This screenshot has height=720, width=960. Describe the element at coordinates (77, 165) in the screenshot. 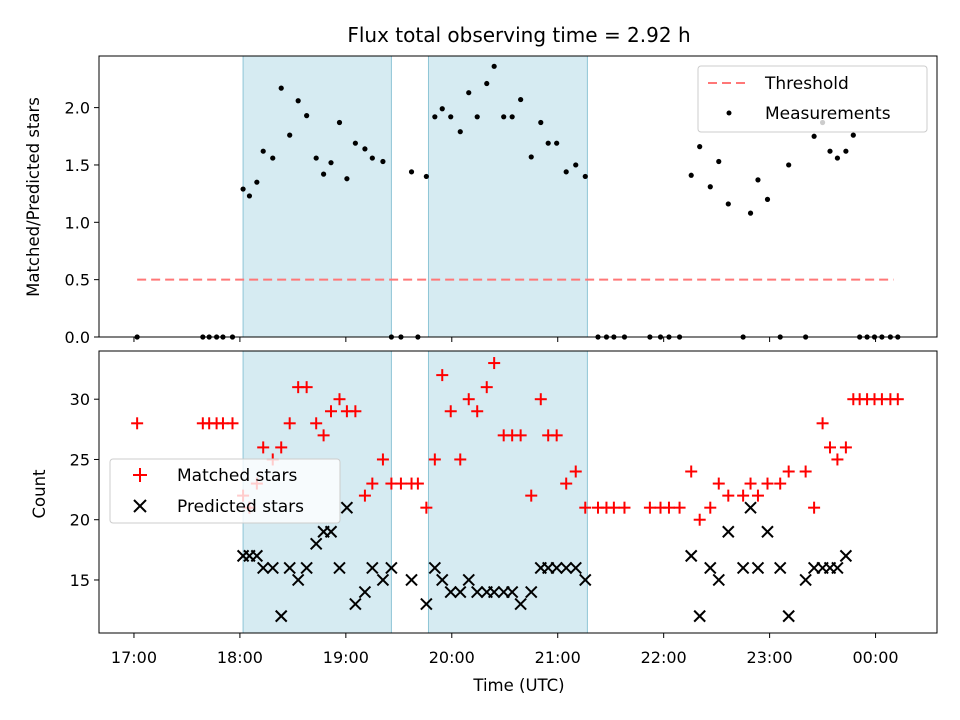

I see `ratio-ytick-label: 1.5` at that location.